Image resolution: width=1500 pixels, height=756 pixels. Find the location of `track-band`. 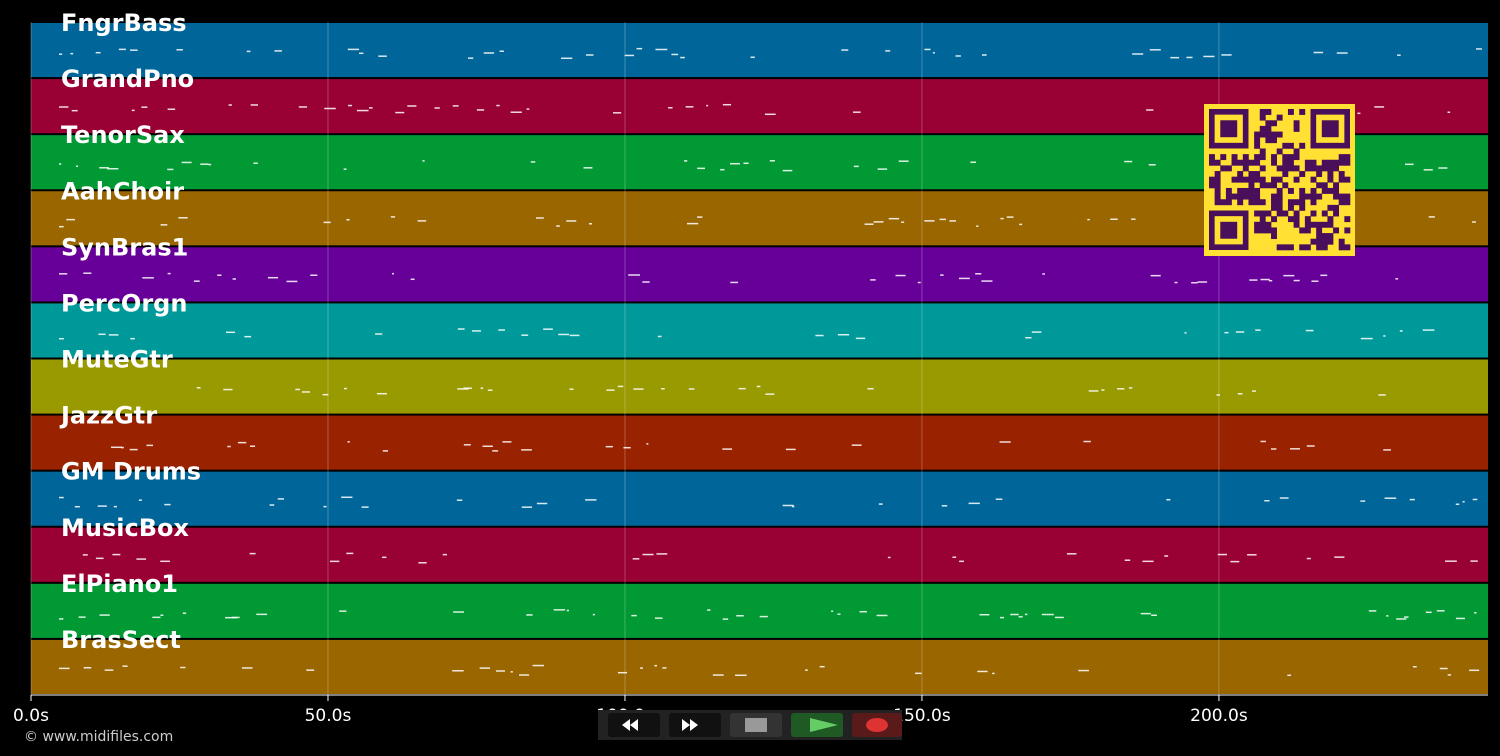

track-band is located at coordinates (759, 330).